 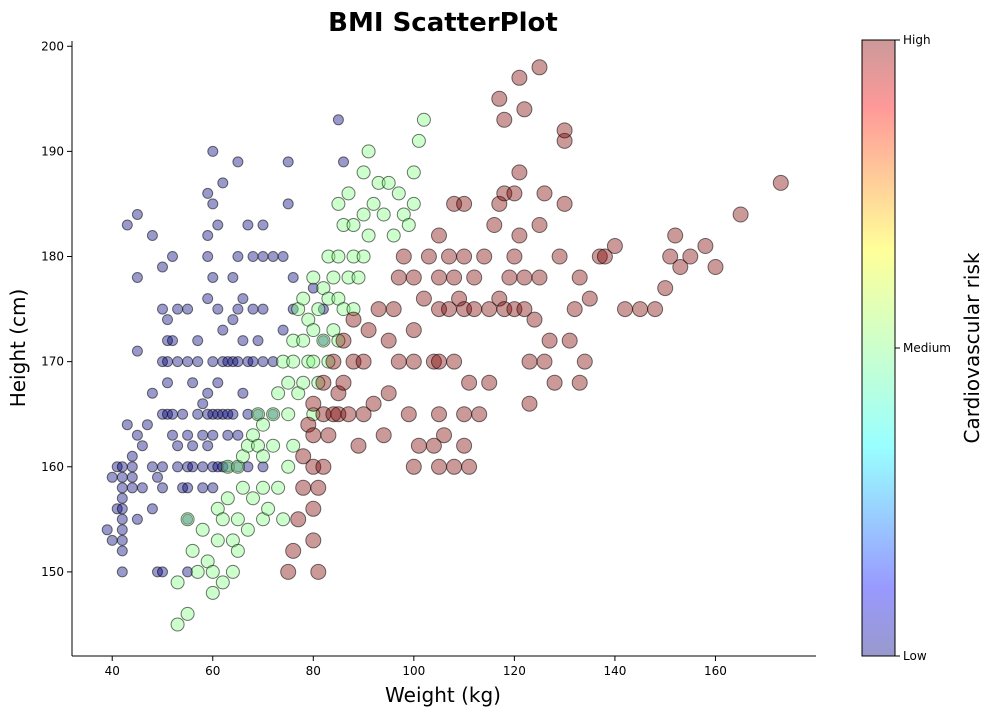 What do you see at coordinates (413, 671) in the screenshot?
I see `x-tick-label-100: 100` at bounding box center [413, 671].